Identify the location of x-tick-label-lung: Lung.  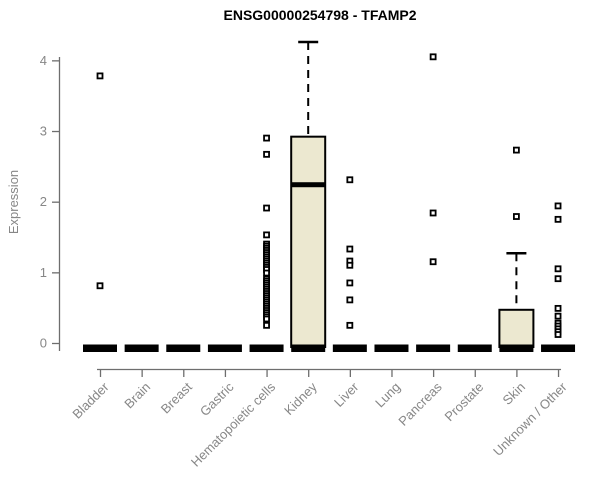
(387, 394).